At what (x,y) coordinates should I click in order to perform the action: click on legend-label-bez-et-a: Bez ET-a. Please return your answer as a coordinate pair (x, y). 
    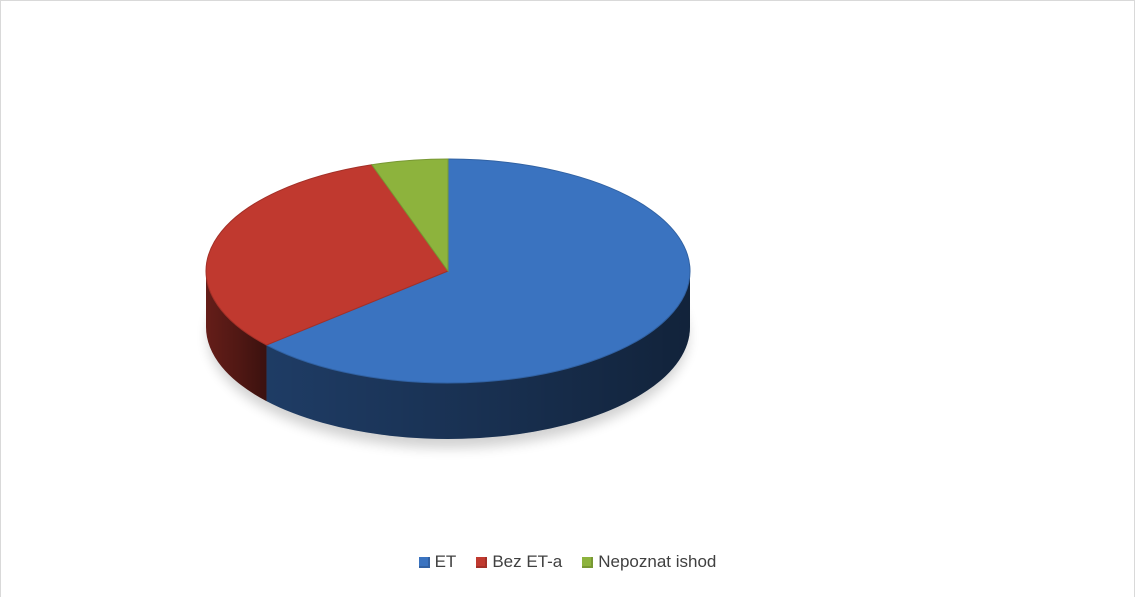
    Looking at the image, I should click on (527, 561).